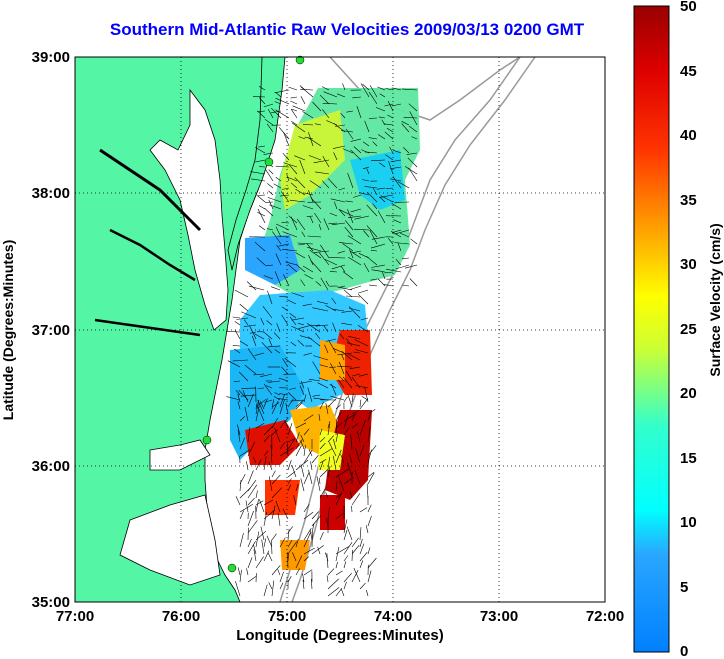 This screenshot has width=724, height=659. Describe the element at coordinates (688, 135) in the screenshot. I see `colorbar-tick-label: 40` at that location.